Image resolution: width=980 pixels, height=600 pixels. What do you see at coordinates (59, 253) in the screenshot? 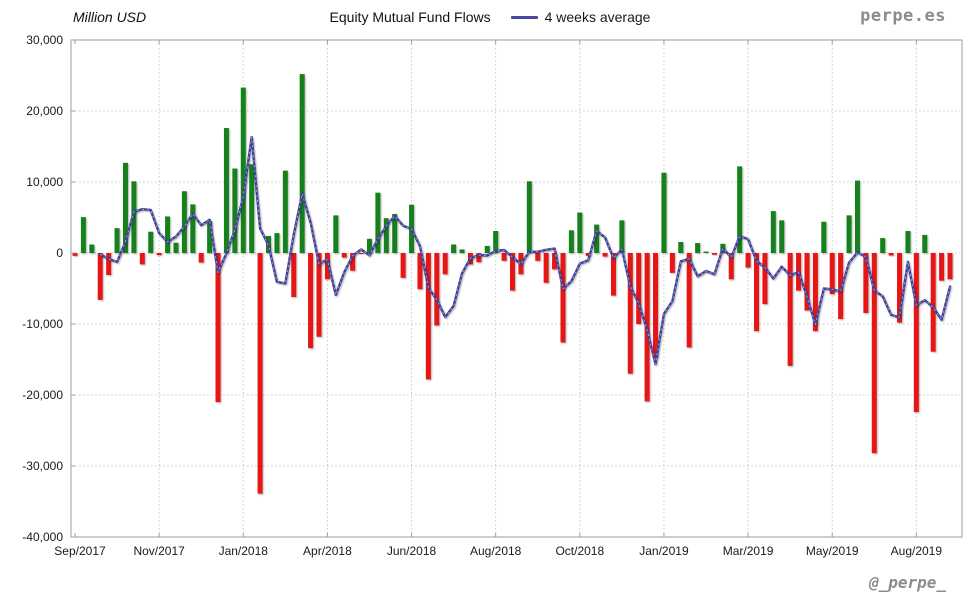
I see `y-tick-label: 0` at bounding box center [59, 253].